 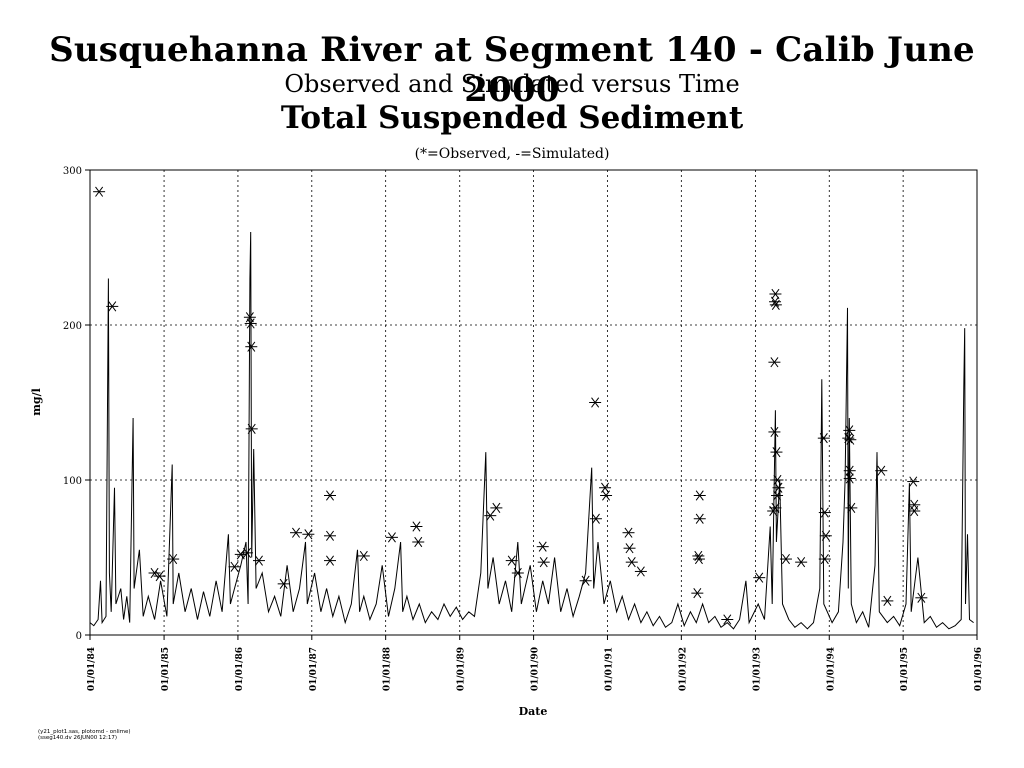 I want to click on chart-constituent-title: Total Suspended Sediment, so click(x=512, y=118).